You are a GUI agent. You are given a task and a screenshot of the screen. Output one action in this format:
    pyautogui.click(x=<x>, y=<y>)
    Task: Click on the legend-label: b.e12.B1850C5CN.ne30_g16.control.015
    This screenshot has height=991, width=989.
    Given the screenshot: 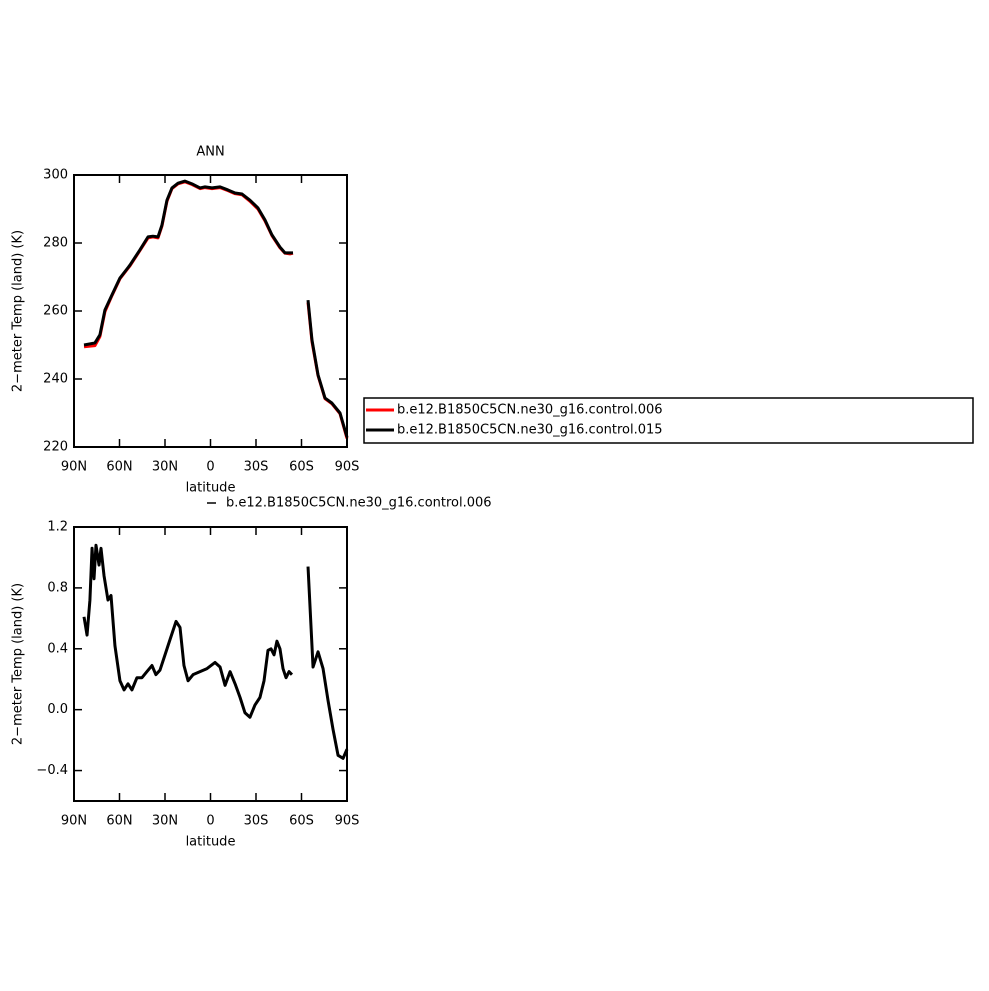 What is the action you would take?
    pyautogui.click(x=530, y=430)
    